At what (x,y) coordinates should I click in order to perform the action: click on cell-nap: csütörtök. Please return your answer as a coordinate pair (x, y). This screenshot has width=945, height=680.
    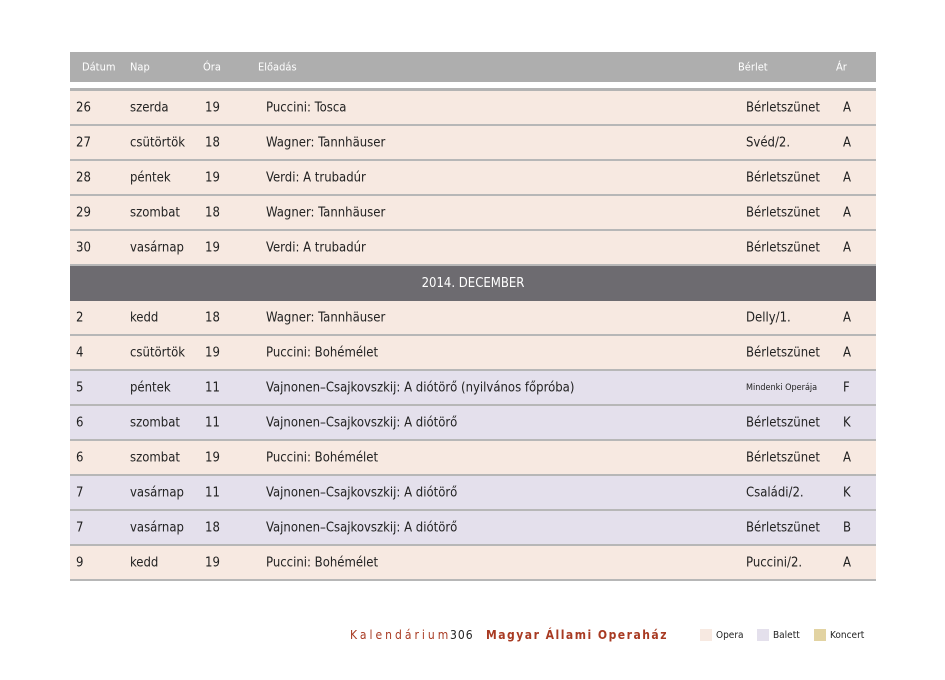
    Looking at the image, I should click on (157, 142).